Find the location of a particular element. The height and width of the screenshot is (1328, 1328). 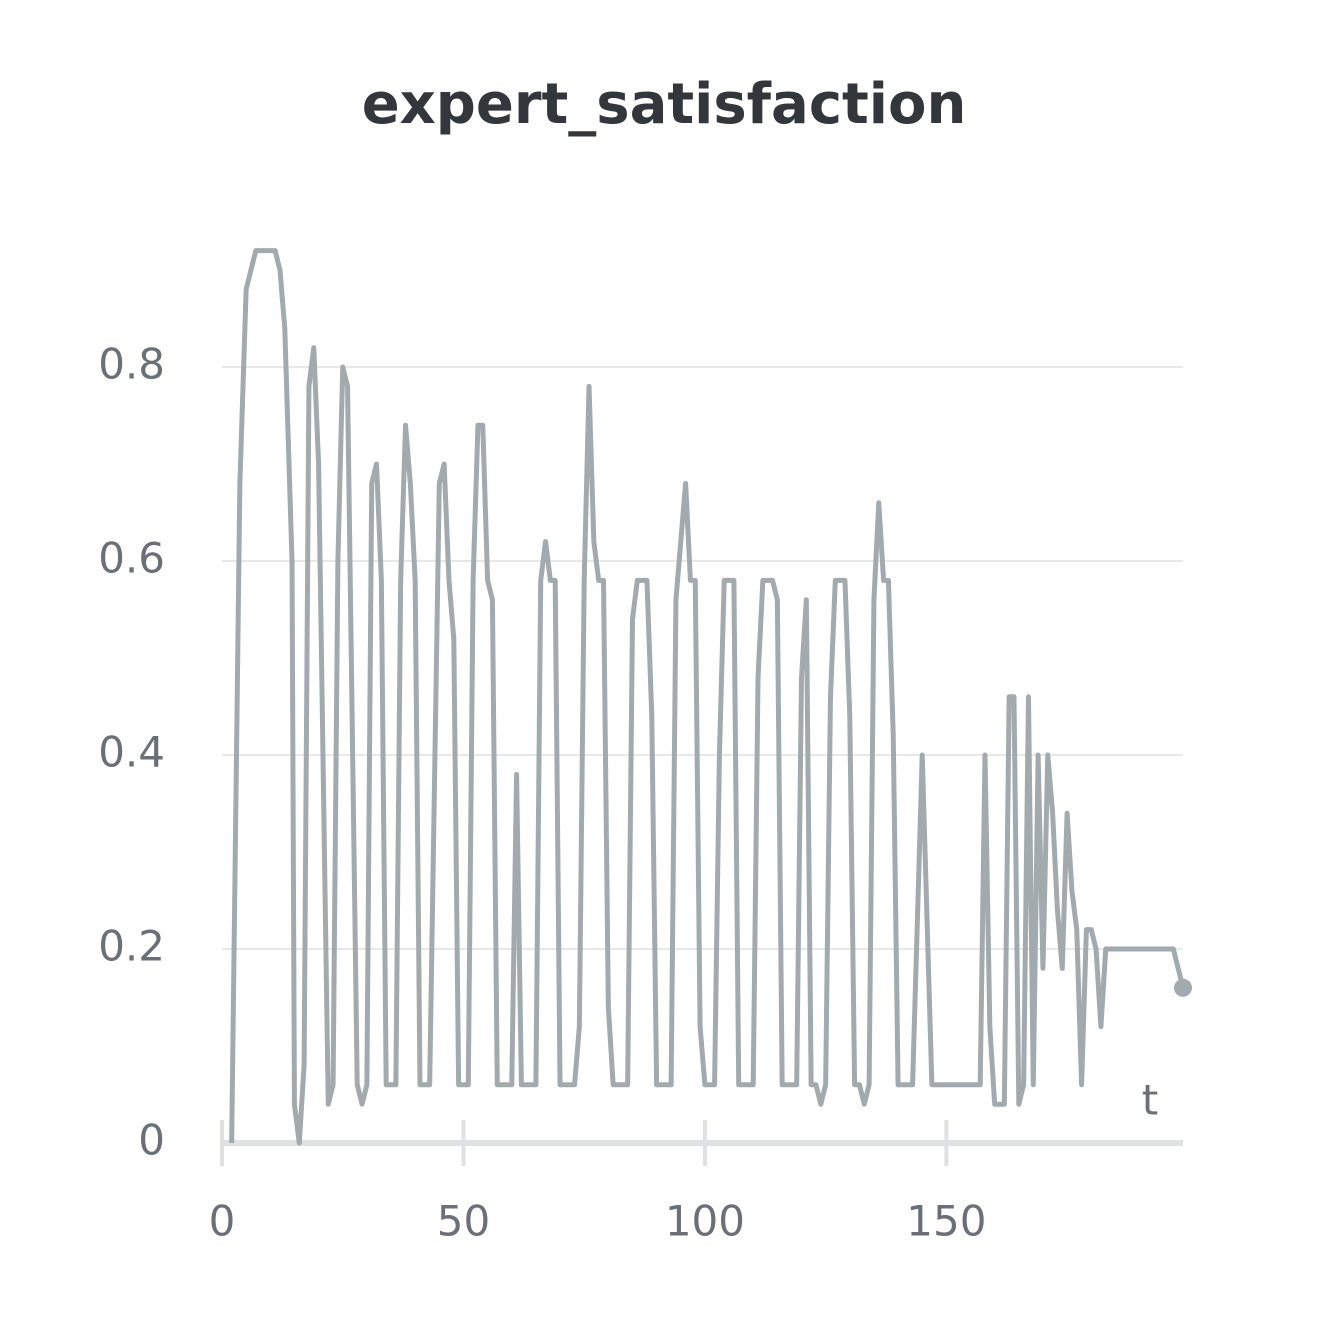

x-tick-label: 100 is located at coordinates (705, 1221).